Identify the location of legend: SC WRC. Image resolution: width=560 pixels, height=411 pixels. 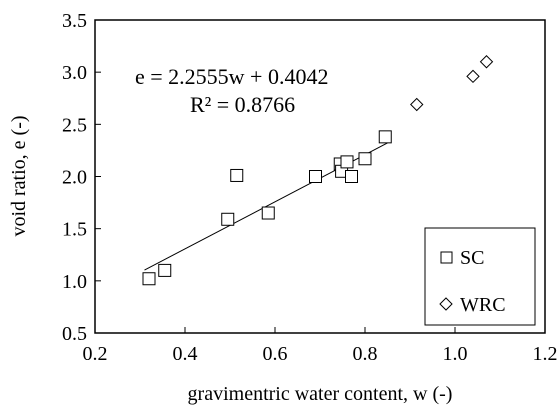
(480, 276).